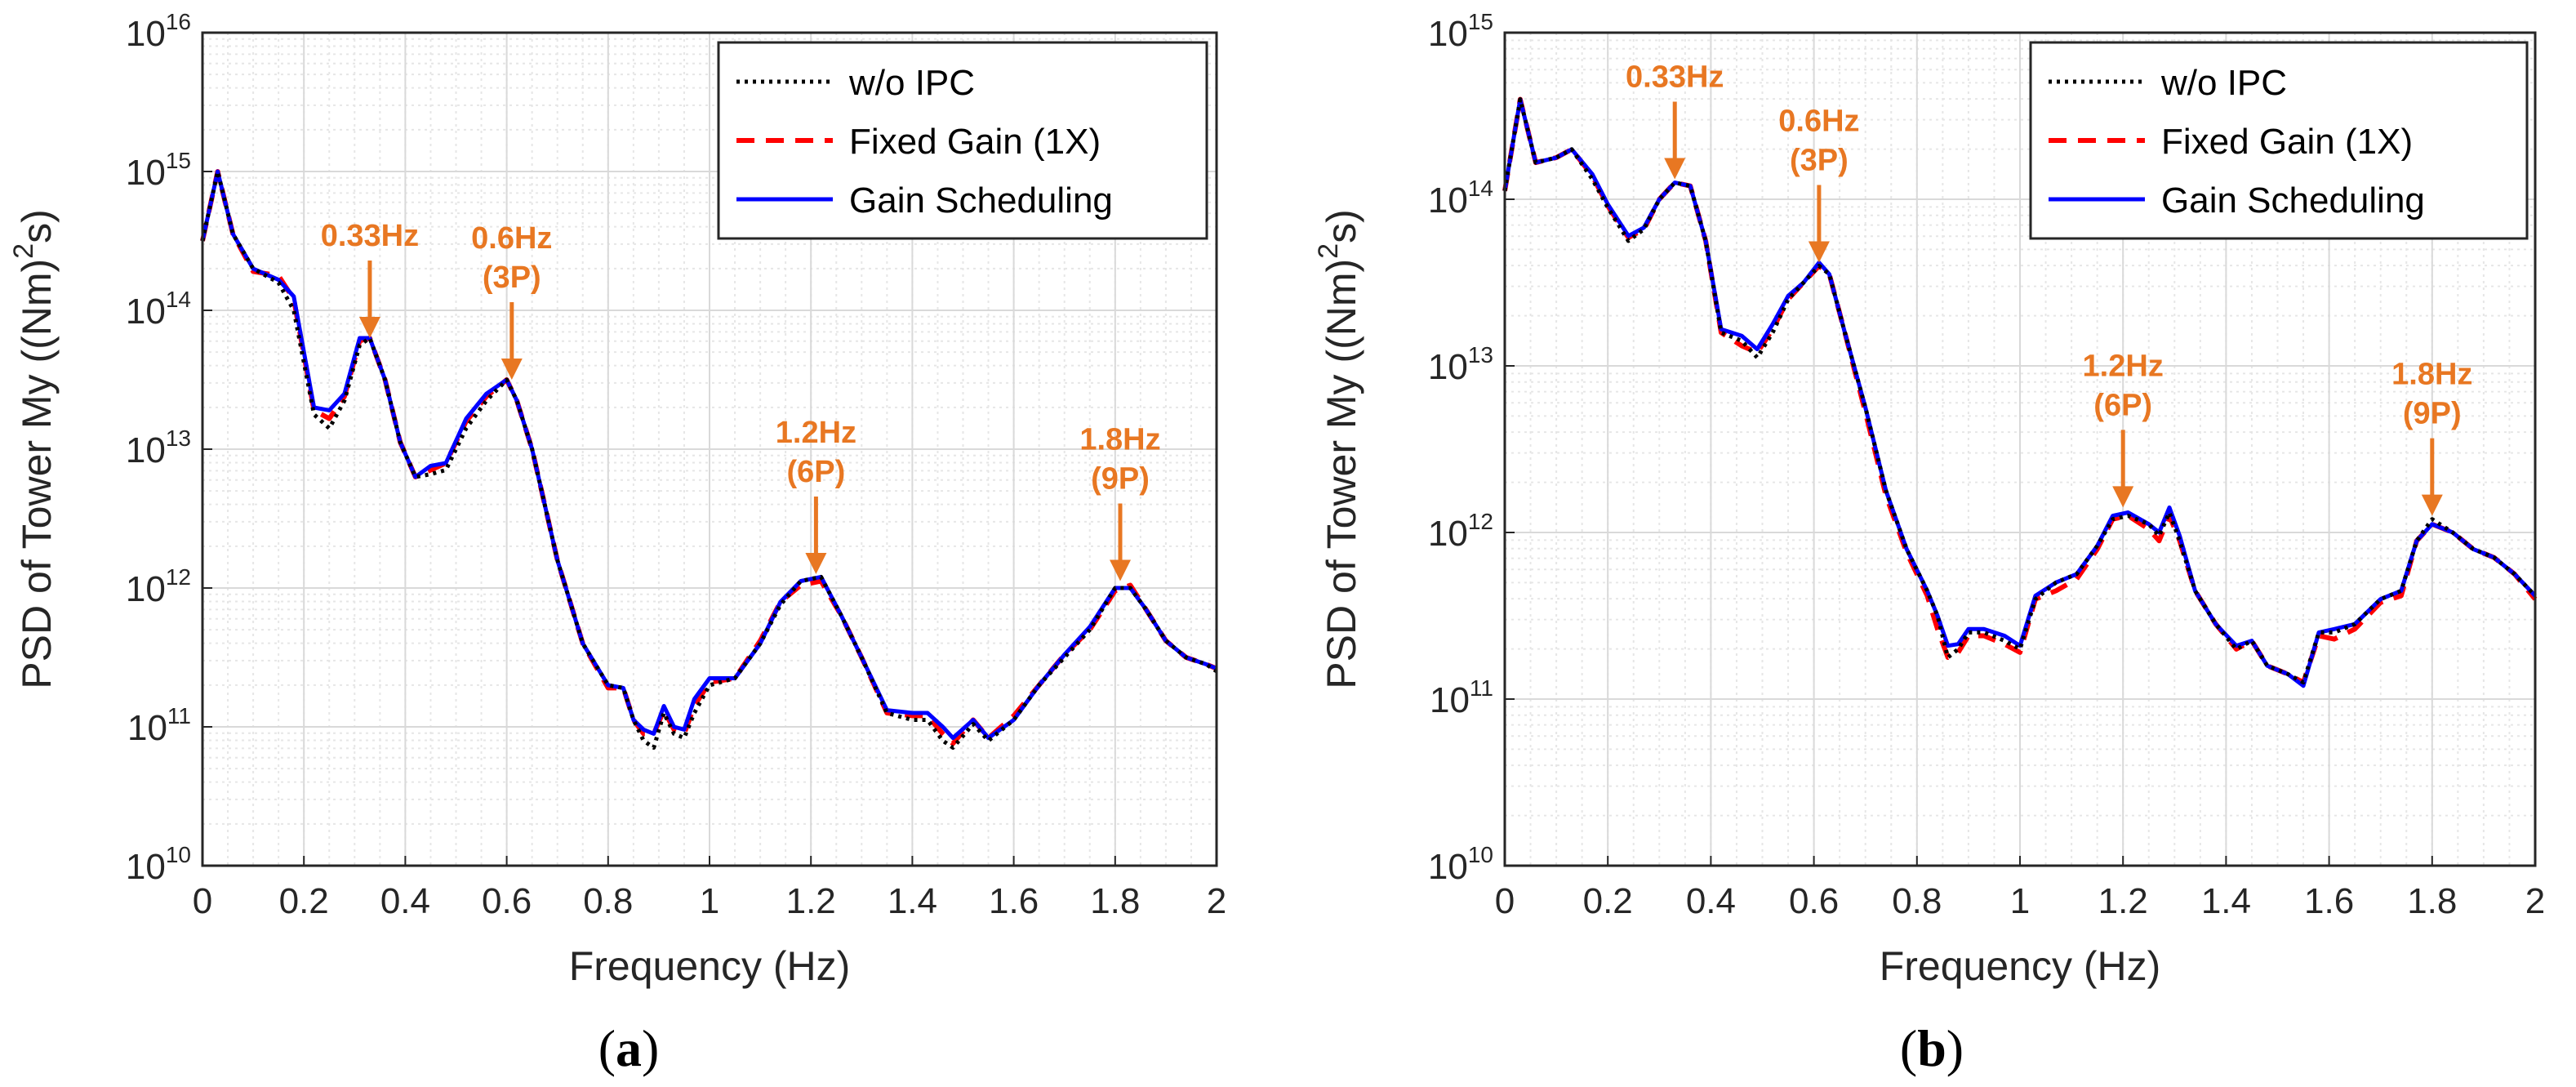 The height and width of the screenshot is (1087, 2576). Describe the element at coordinates (158, 31) in the screenshot. I see `y-tick-label: 1016` at that location.